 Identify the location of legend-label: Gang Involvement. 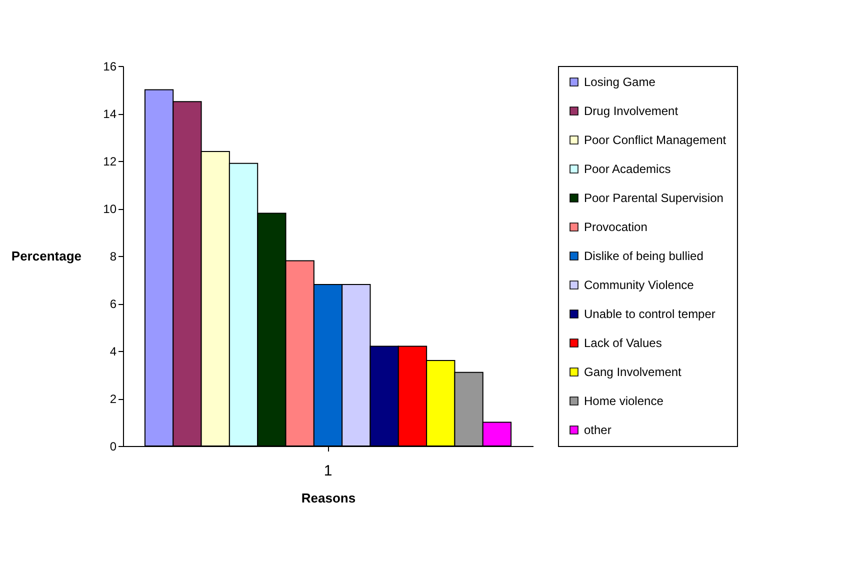
(633, 372).